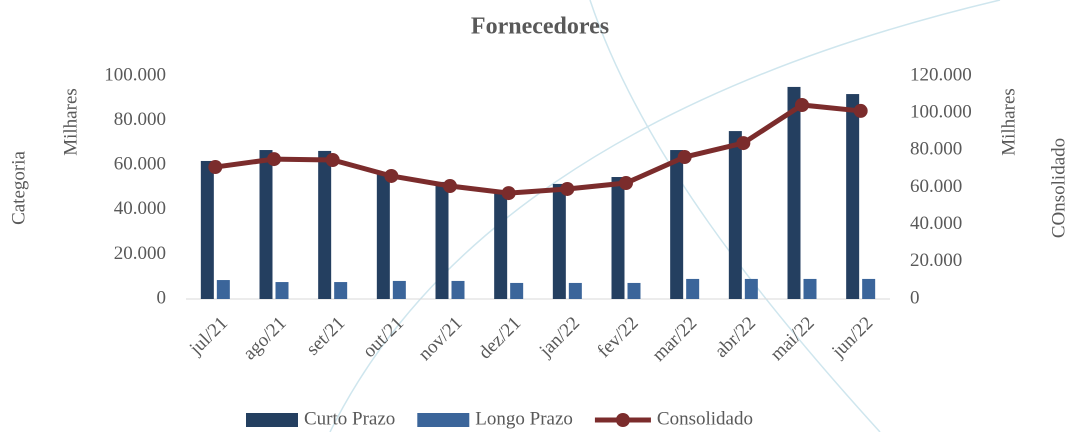  I want to click on y2-tick-label: 60.000, so click(936, 186).